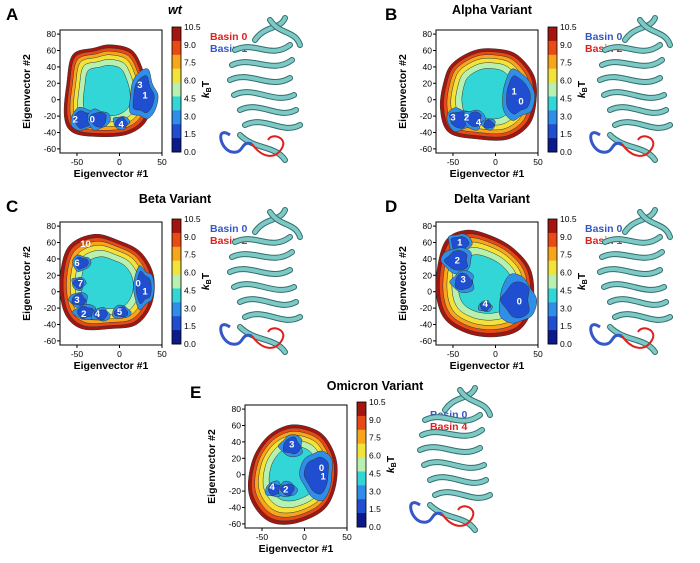  Describe the element at coordinates (195, 392) in the screenshot. I see `panel-letter: E` at that location.